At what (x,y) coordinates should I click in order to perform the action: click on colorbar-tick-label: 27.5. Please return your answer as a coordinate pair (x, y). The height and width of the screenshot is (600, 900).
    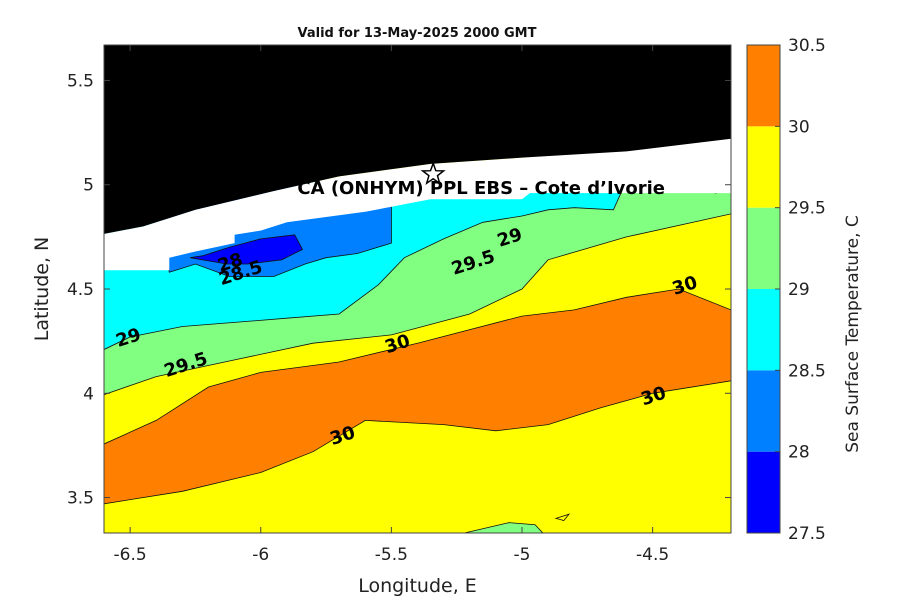
    Looking at the image, I should click on (807, 534).